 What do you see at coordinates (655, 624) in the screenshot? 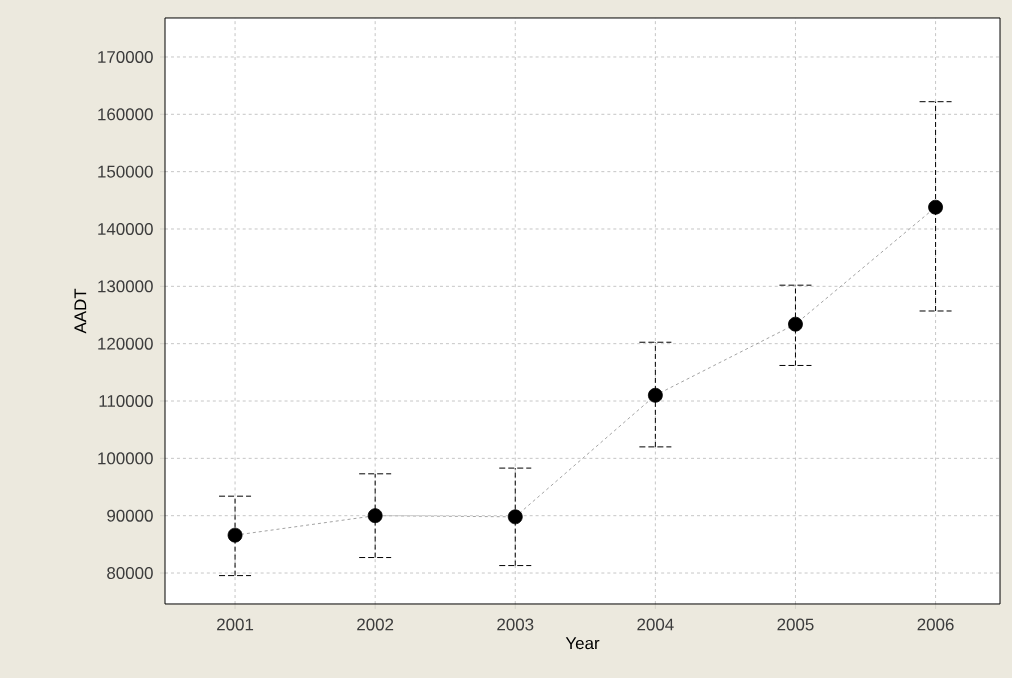
I see `x-tick-label: 2004` at bounding box center [655, 624].